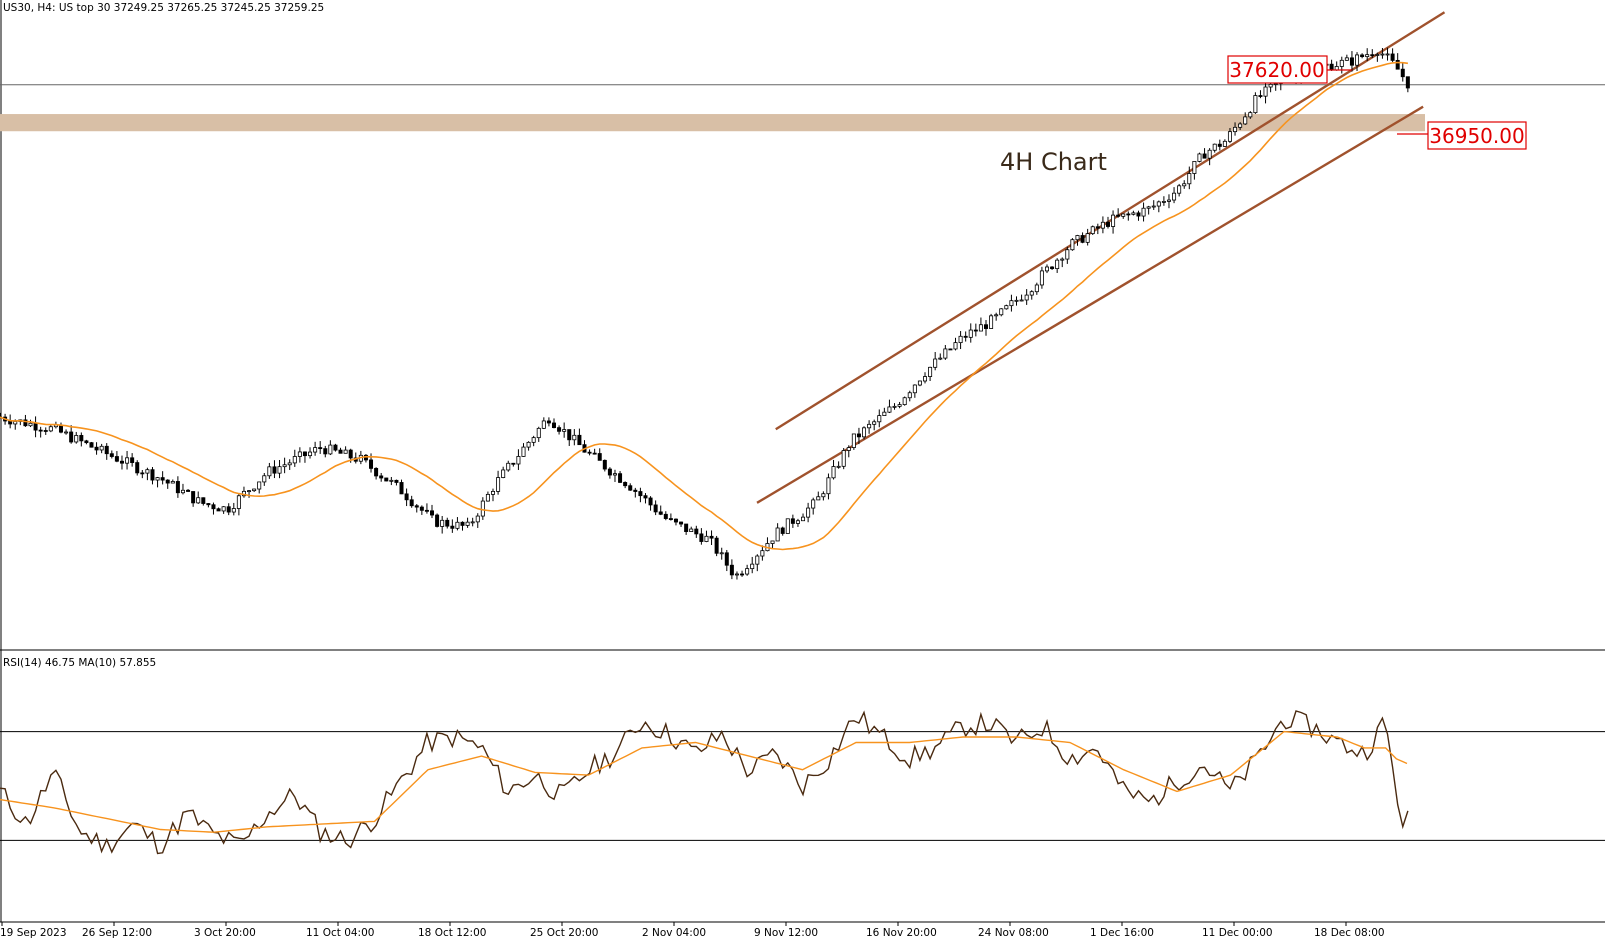 This screenshot has width=1605, height=946. What do you see at coordinates (1053, 162) in the screenshot?
I see `chart-label: 4H Chart` at bounding box center [1053, 162].